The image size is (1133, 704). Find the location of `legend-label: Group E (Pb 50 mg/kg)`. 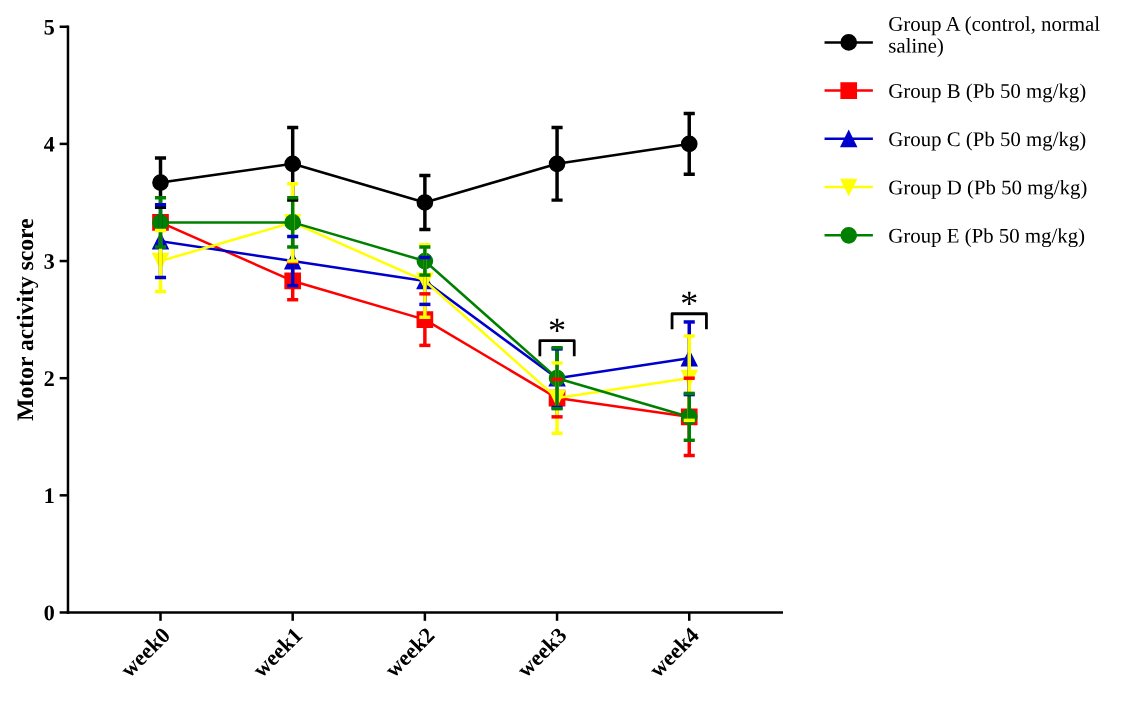

legend-label: Group E (Pb 50 mg/kg) is located at coordinates (987, 238).